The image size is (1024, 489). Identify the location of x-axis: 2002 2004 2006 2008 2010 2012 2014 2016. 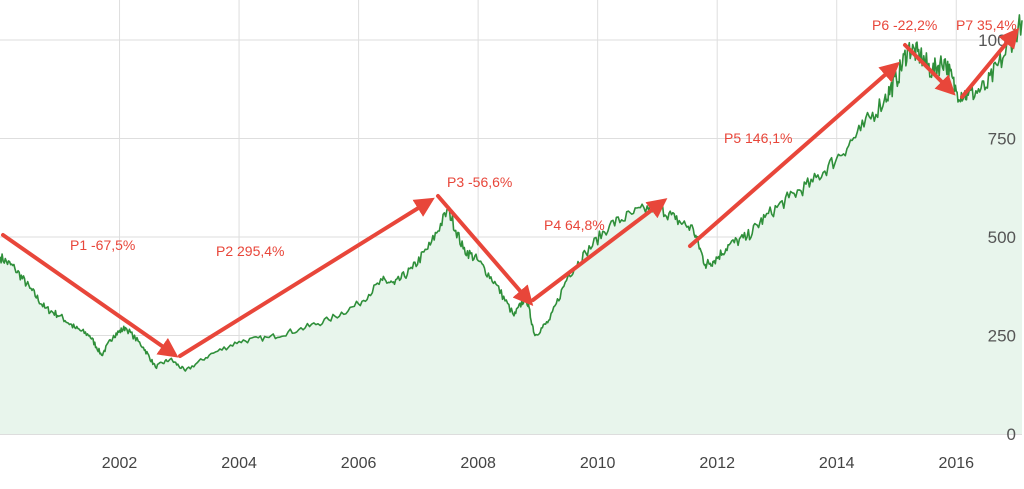
(538, 463).